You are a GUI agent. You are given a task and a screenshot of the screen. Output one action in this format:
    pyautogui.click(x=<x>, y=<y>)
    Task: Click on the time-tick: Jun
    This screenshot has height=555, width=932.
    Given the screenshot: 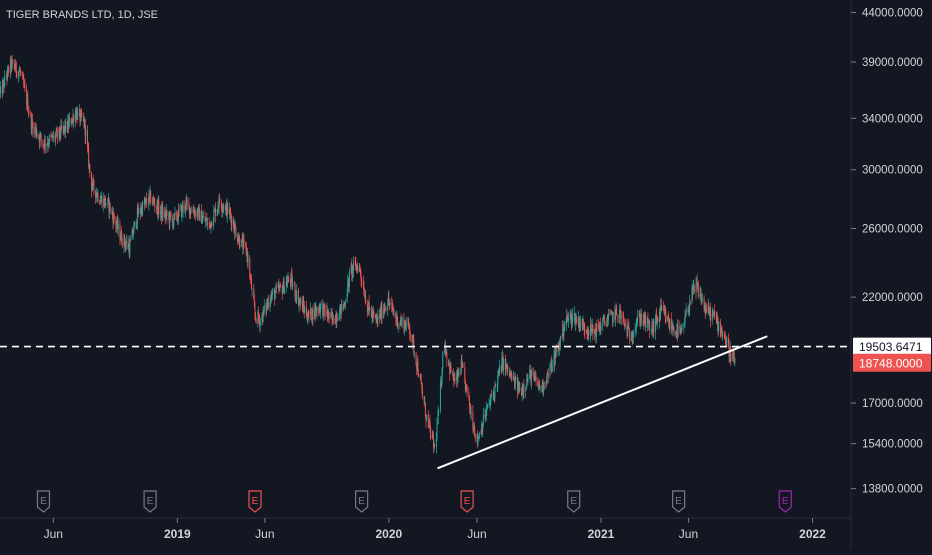 What is the action you would take?
    pyautogui.click(x=688, y=529)
    